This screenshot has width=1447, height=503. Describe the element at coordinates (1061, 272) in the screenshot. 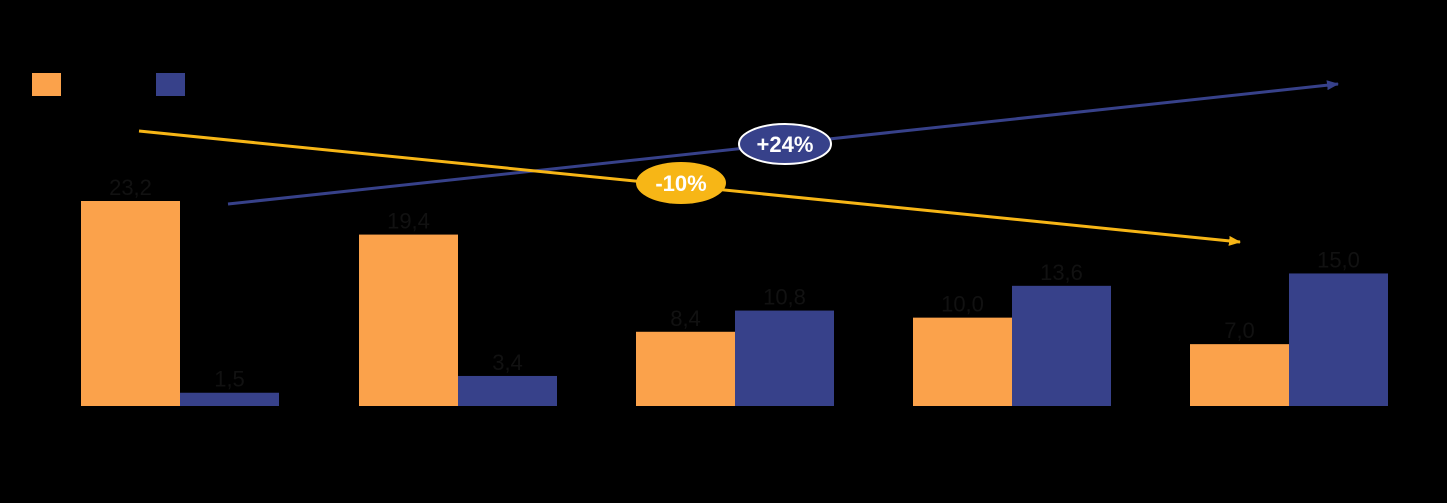

I see `value-label-navy-4: 13,6` at that location.